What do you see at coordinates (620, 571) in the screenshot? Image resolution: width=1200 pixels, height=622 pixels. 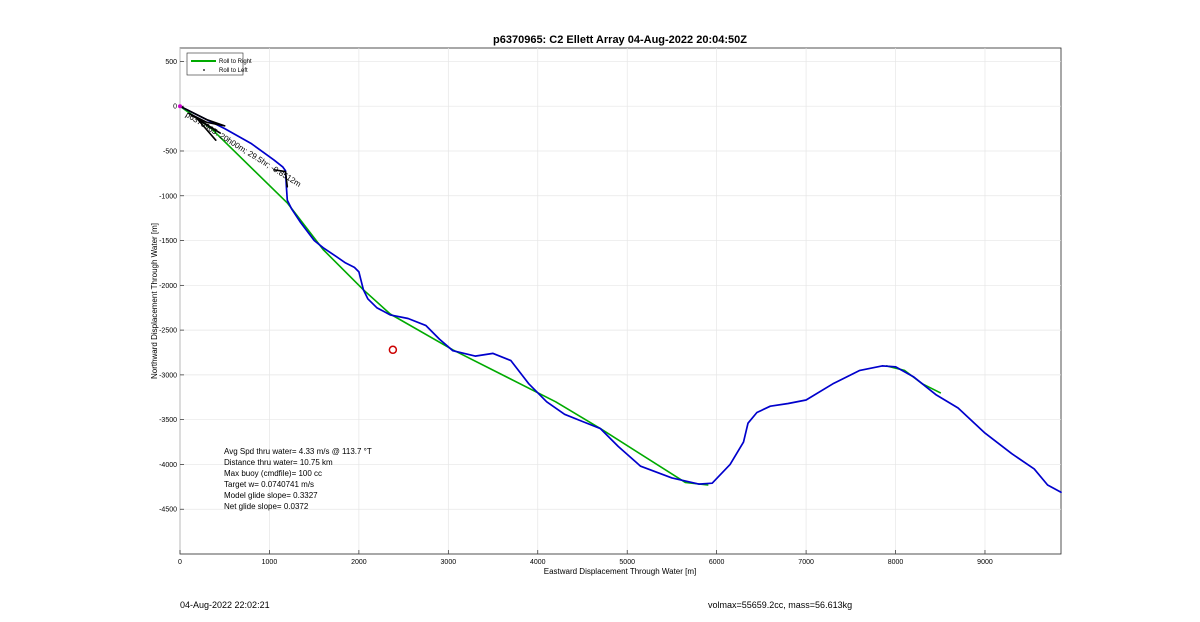 I see `x-axis-label: Eastward Displacement Through Water [m]` at bounding box center [620, 571].